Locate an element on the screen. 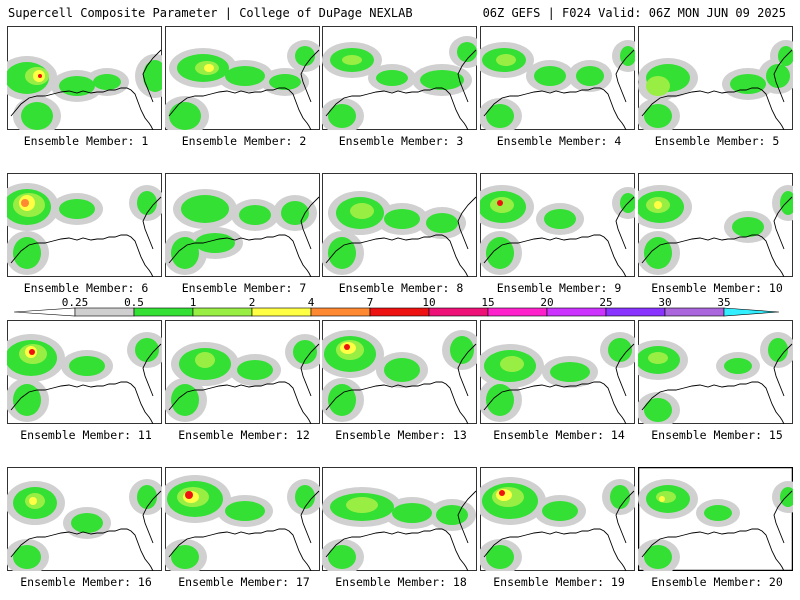 The width and height of the screenshot is (800, 600). member-label: Ensemble Member: 18 is located at coordinates (401, 582).